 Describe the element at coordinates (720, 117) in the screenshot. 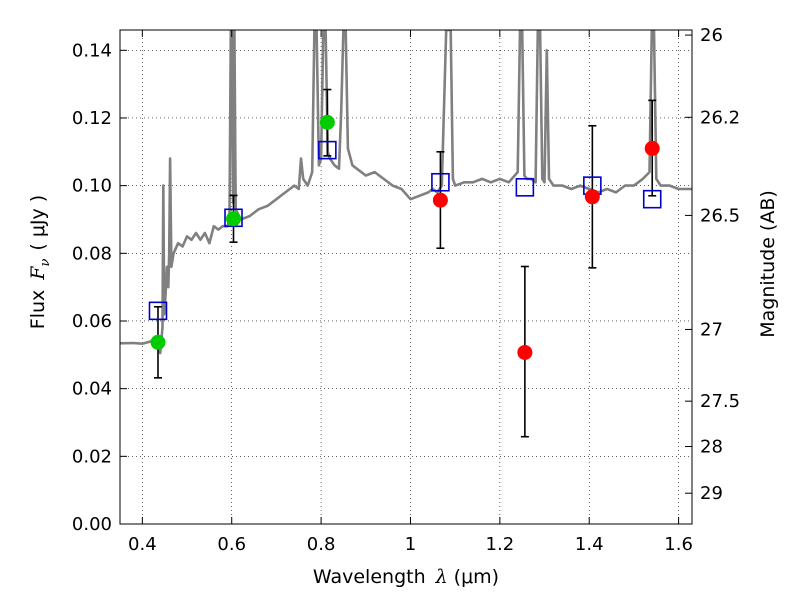

I see `y2-tick-label: 26.2` at that location.